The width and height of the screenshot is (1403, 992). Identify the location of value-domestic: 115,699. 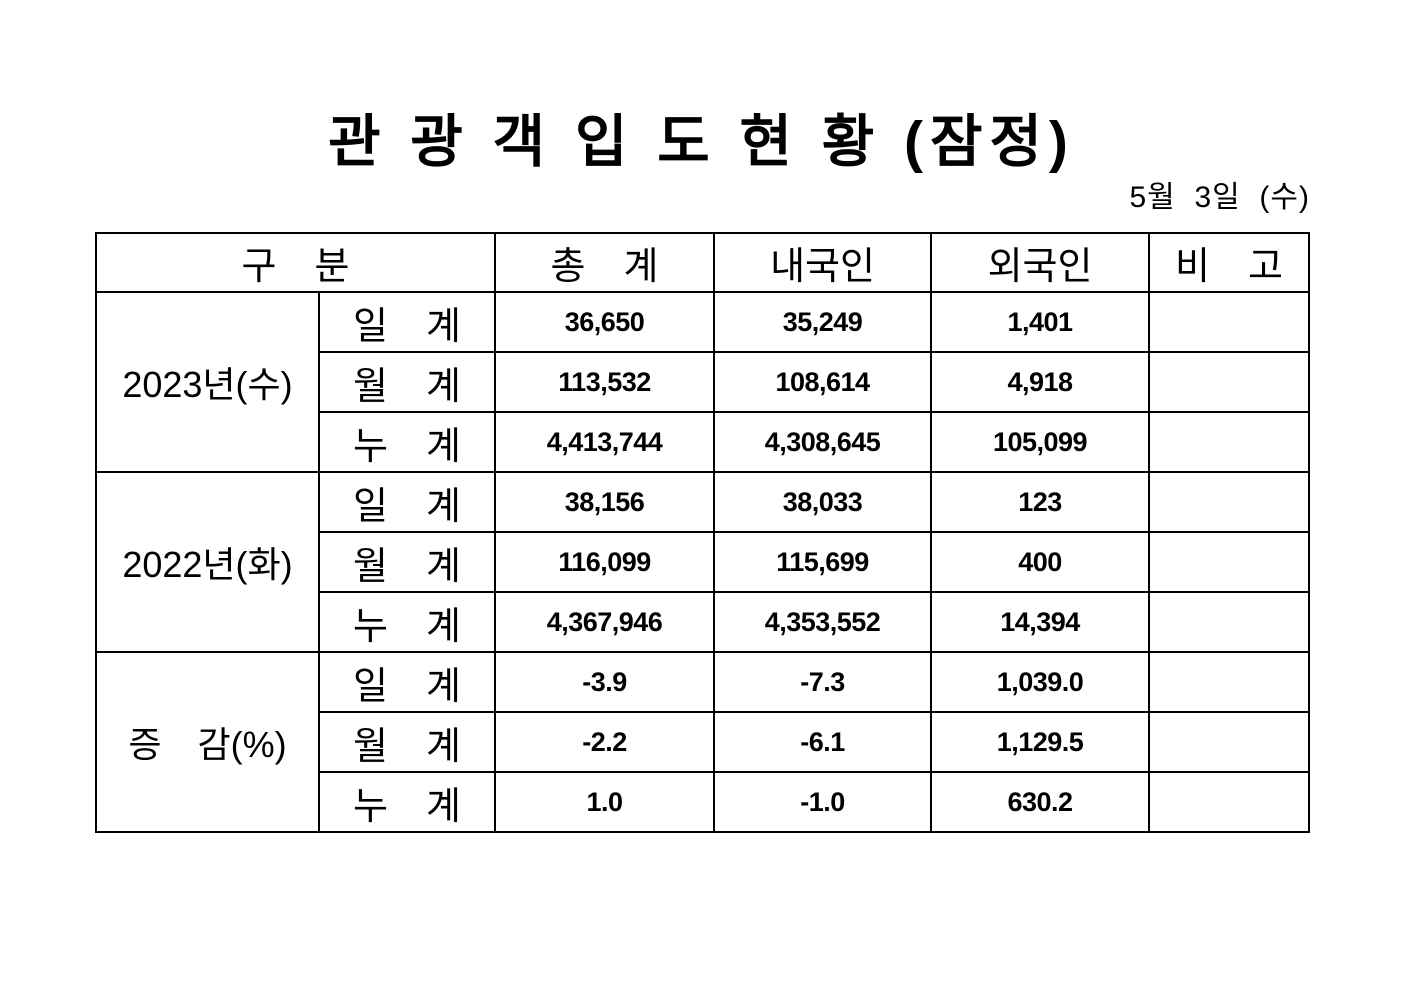
(823, 562).